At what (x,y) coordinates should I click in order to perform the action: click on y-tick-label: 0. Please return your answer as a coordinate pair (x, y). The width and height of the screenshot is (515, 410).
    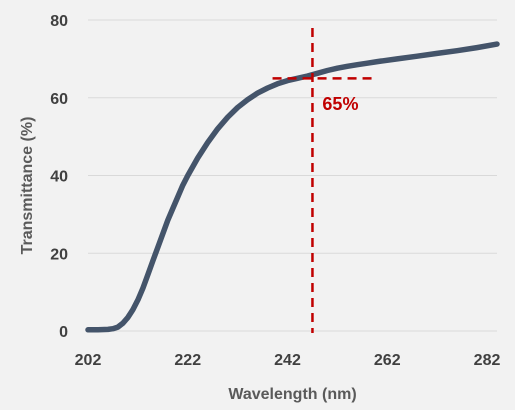
    Looking at the image, I should click on (63, 332).